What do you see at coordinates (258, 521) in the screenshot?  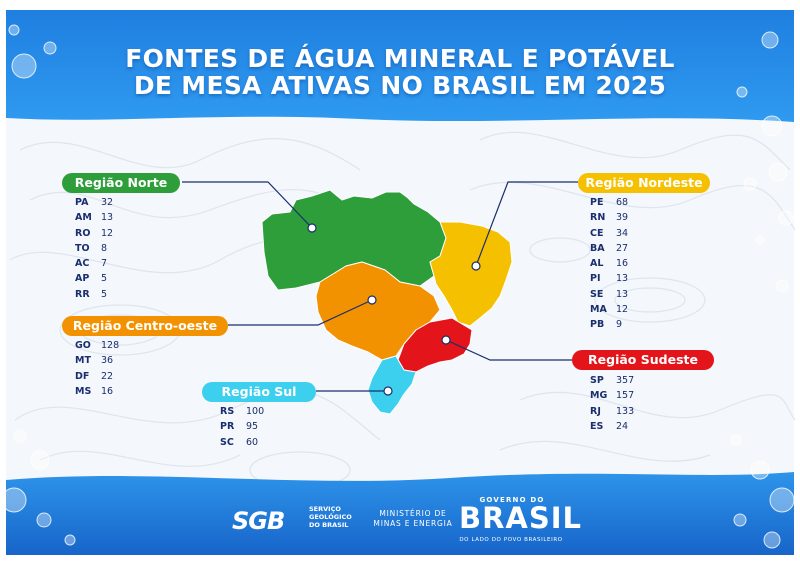 I see `sgb-logo: SGB` at bounding box center [258, 521].